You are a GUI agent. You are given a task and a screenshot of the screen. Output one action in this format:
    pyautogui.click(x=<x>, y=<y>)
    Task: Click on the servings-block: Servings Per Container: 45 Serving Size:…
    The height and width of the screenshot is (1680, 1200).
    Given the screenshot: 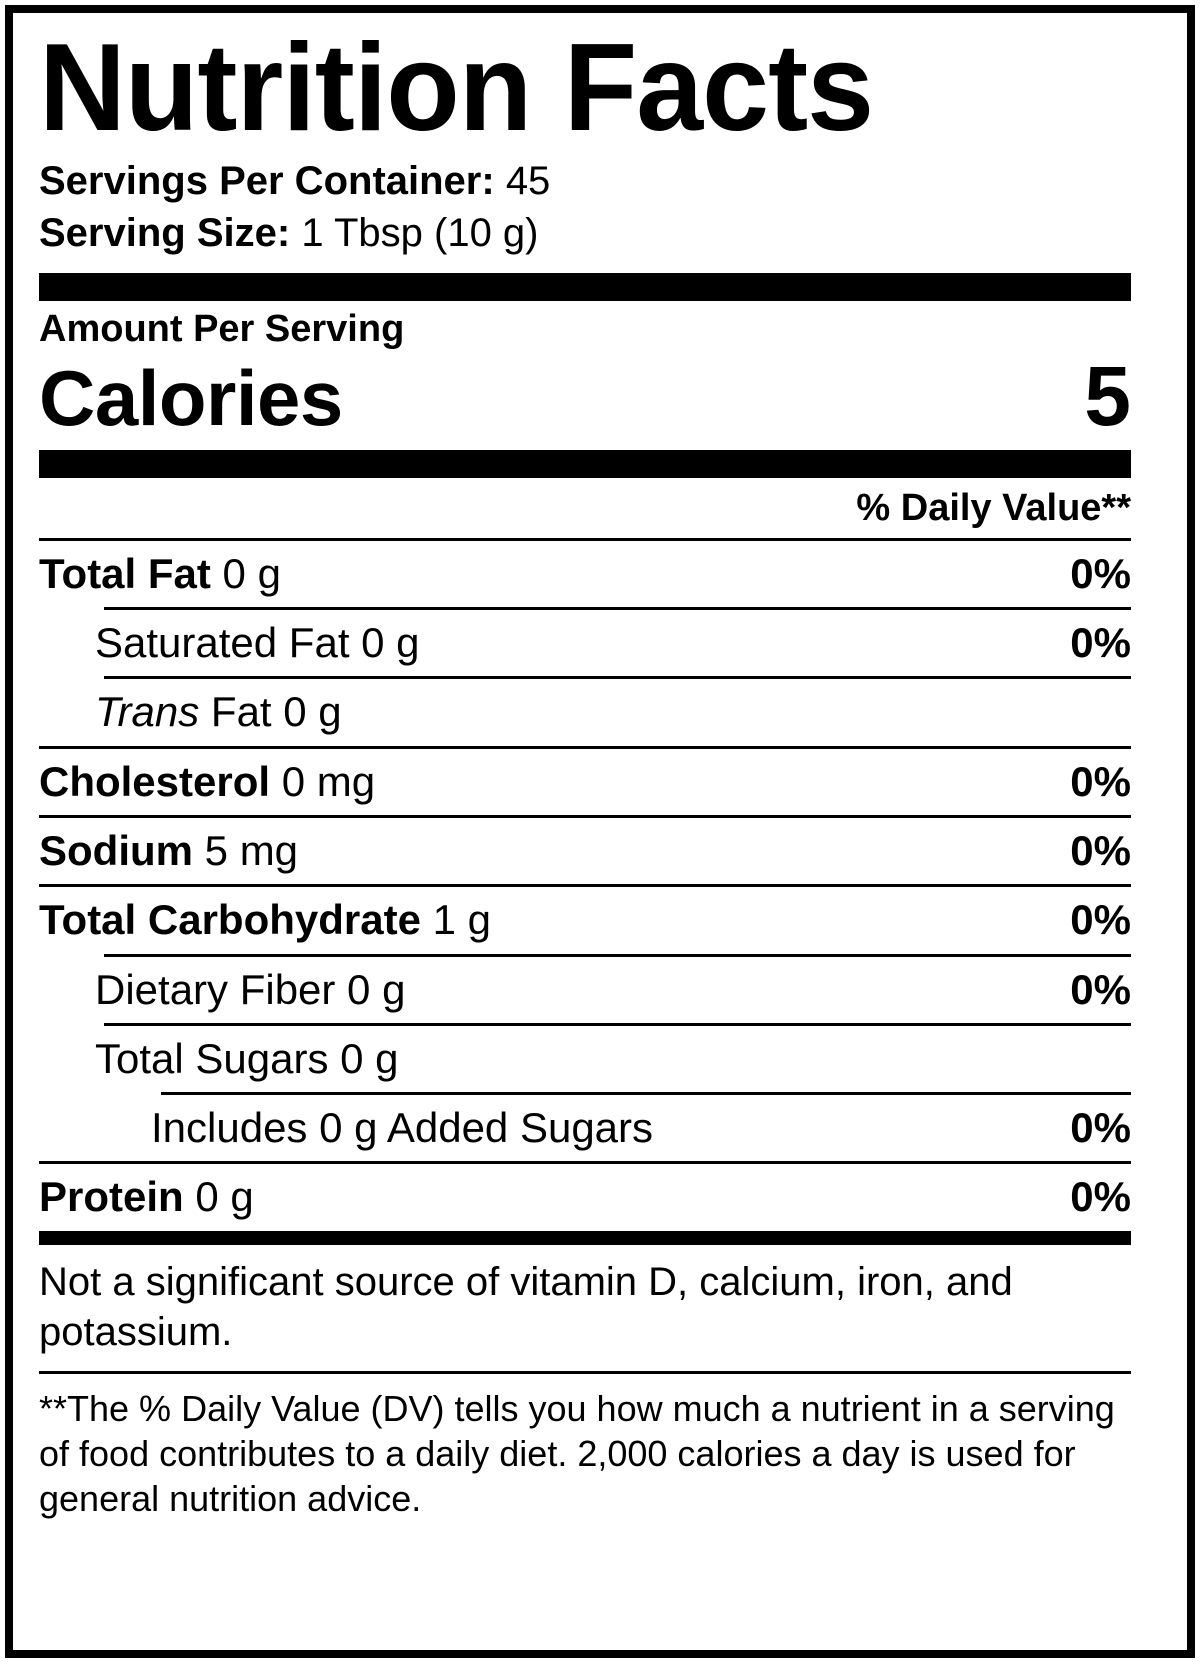 What is the action you would take?
    pyautogui.click(x=585, y=214)
    